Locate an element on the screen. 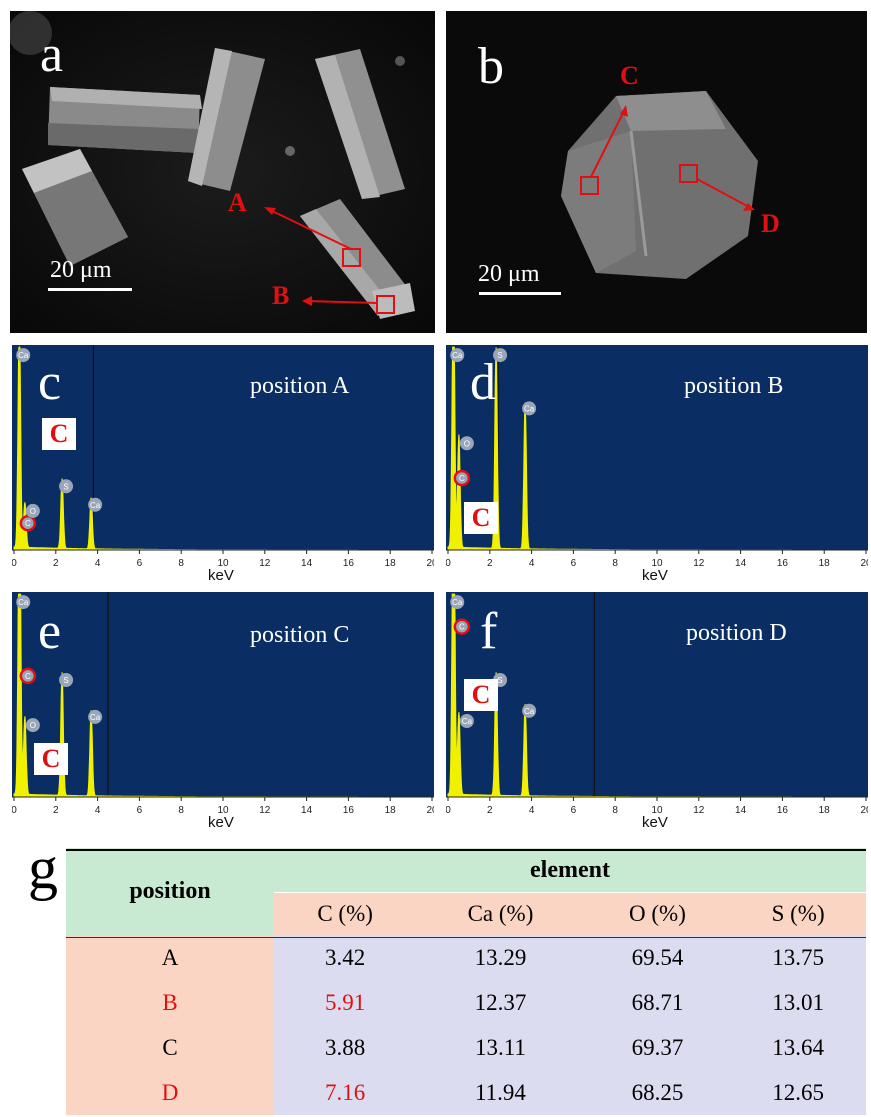 This screenshot has width=871, height=1117. cell-c: 5.91 is located at coordinates (345, 1002).